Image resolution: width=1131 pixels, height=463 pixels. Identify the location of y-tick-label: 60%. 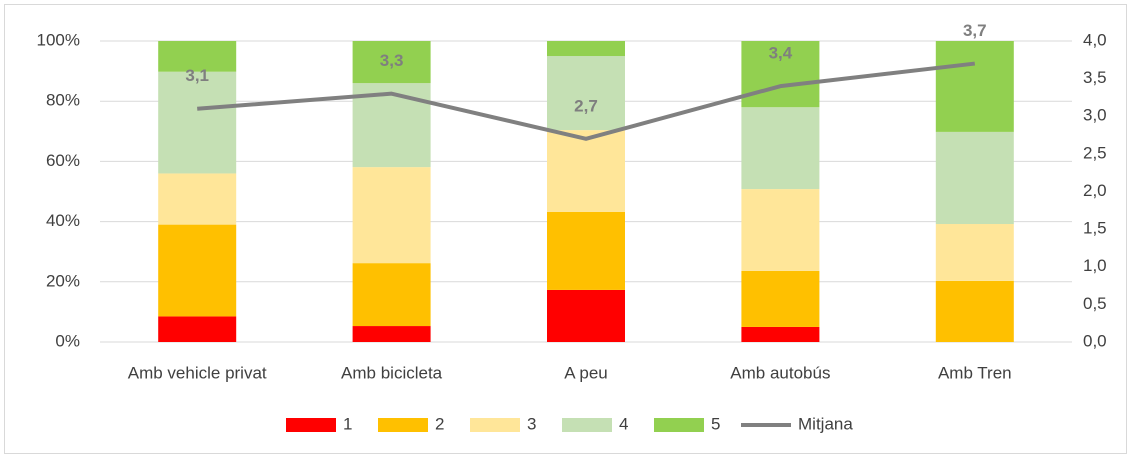
(63, 160).